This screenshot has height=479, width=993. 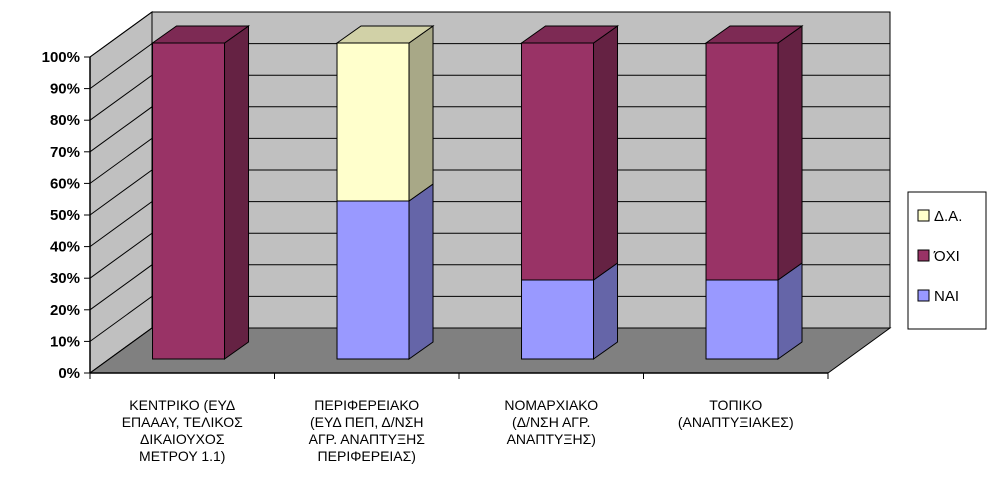 What do you see at coordinates (551, 405) in the screenshot?
I see `x-category-label-line: ΝΟΜΑΡΧΙΑΚΟ` at bounding box center [551, 405].